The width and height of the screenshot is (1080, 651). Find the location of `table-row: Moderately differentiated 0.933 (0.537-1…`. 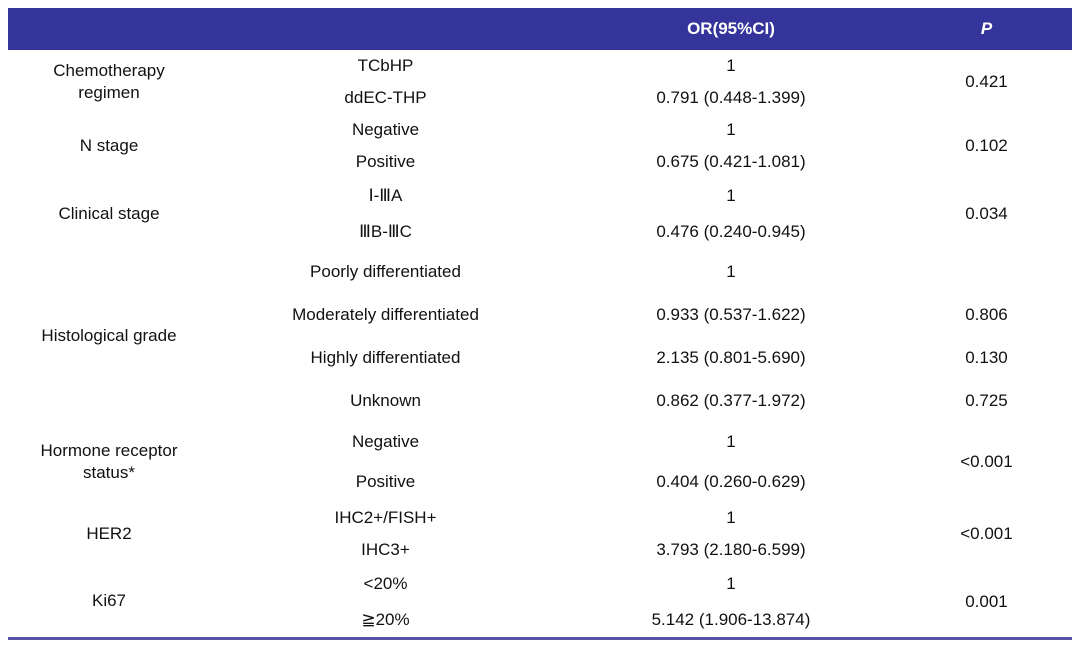

table-row: Moderately differentiated 0.933 (0.537-1… is located at coordinates (540, 314).